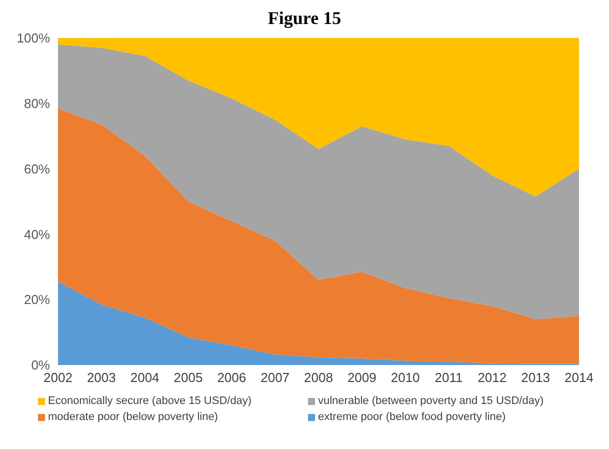  Describe the element at coordinates (431, 401) in the screenshot. I see `legend-label: vulnerable (between poverty and 15 USD/day)` at that location.